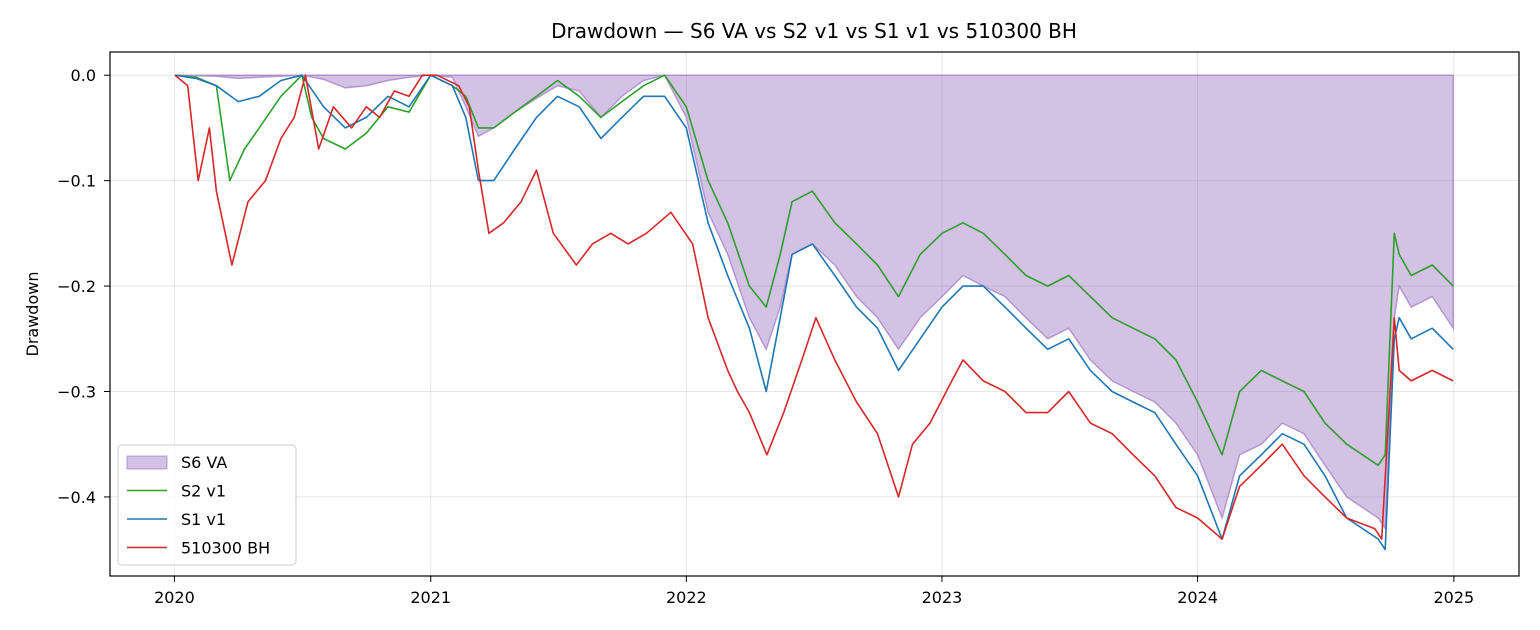 The width and height of the screenshot is (1540, 630). What do you see at coordinates (204, 462) in the screenshot?
I see `legend-label-s6-va: S6 VA` at bounding box center [204, 462].